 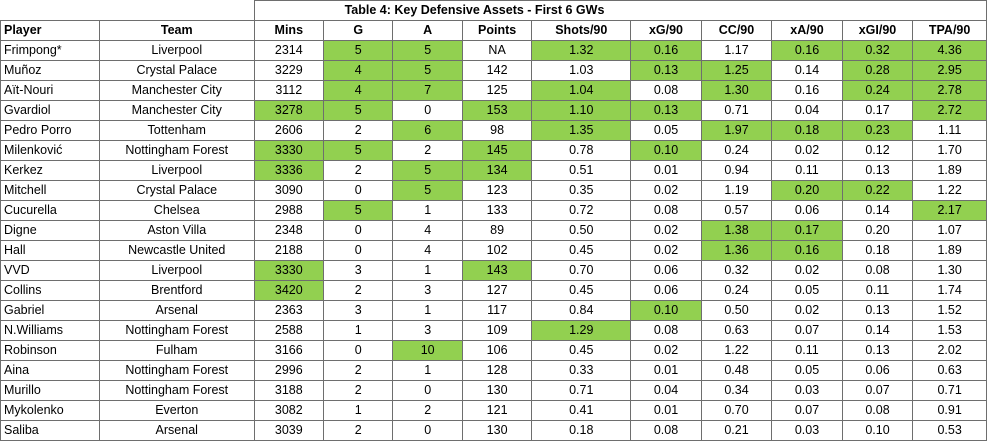 What do you see at coordinates (358, 70) in the screenshot?
I see `cell-g: 4` at bounding box center [358, 70].